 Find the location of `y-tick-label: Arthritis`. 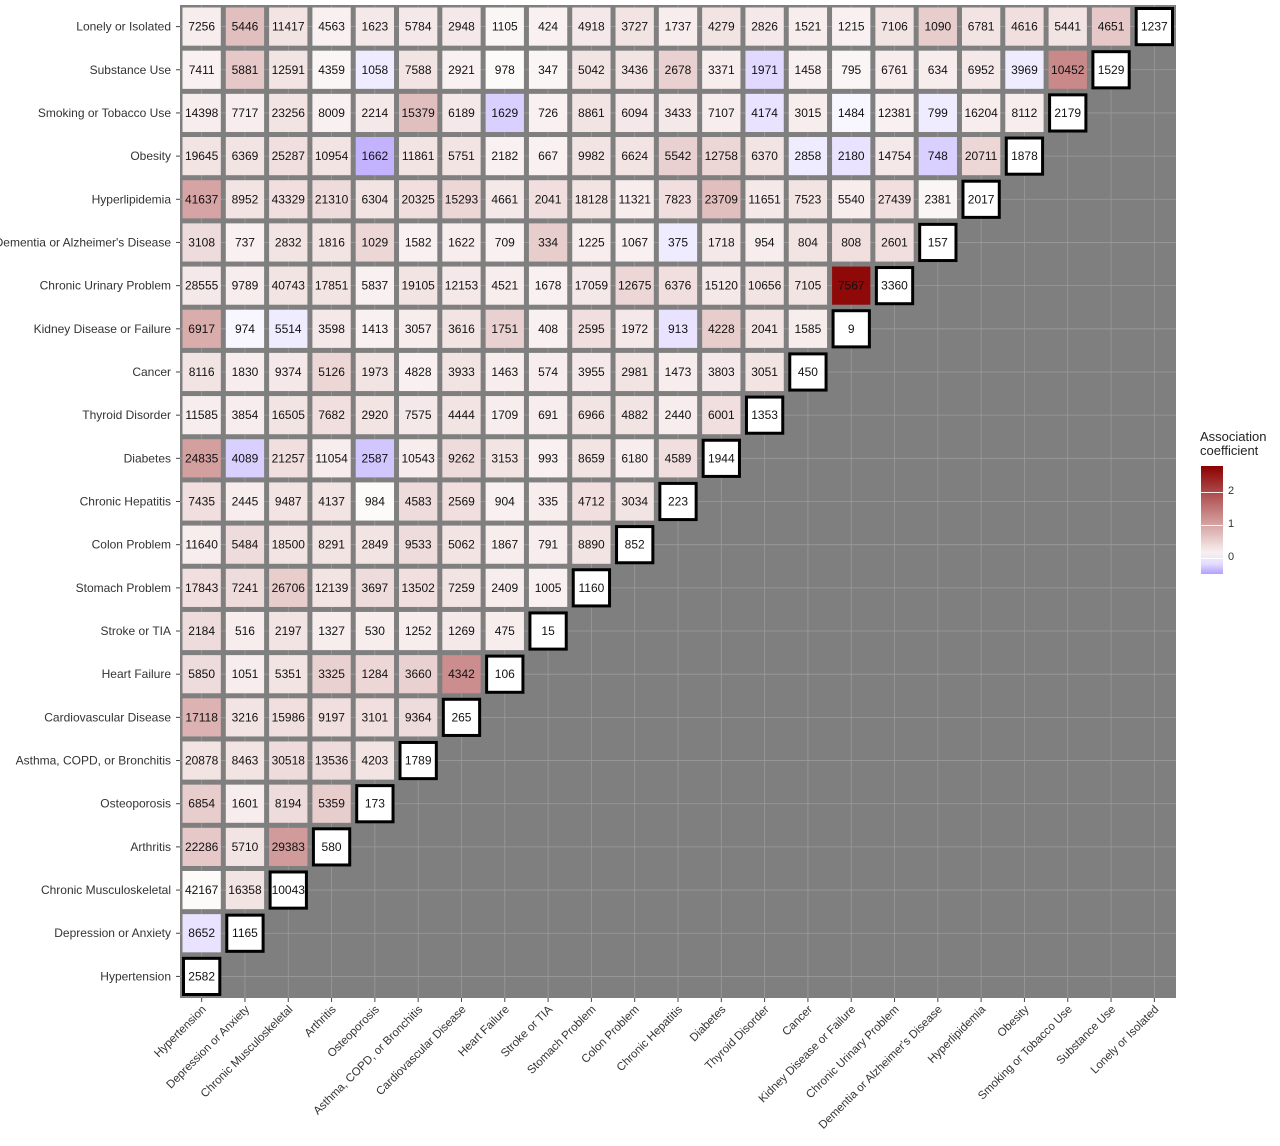

y-tick-label: Arthritis is located at coordinates (150, 847).